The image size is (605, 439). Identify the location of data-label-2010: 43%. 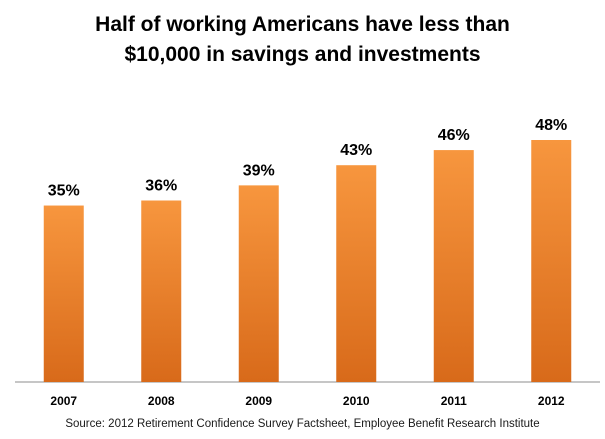
(356, 150).